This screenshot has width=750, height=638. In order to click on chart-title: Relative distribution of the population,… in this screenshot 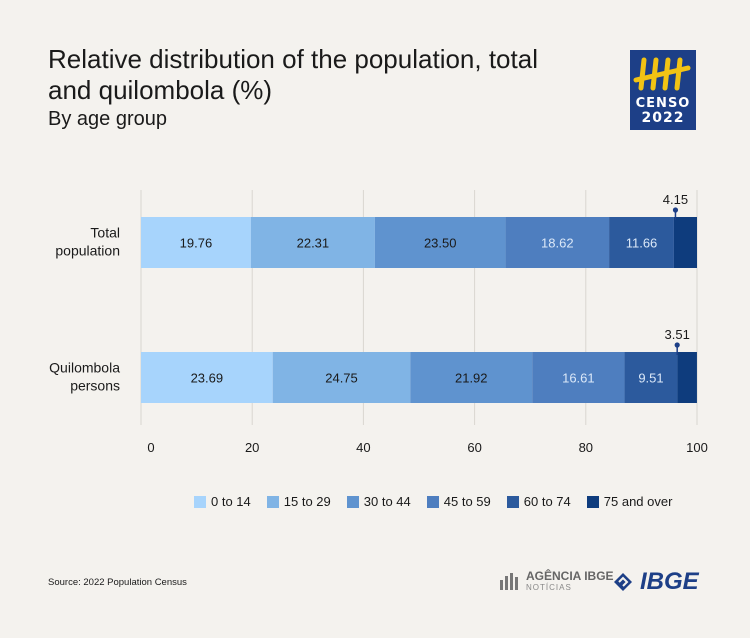, I will do `click(293, 74)`.